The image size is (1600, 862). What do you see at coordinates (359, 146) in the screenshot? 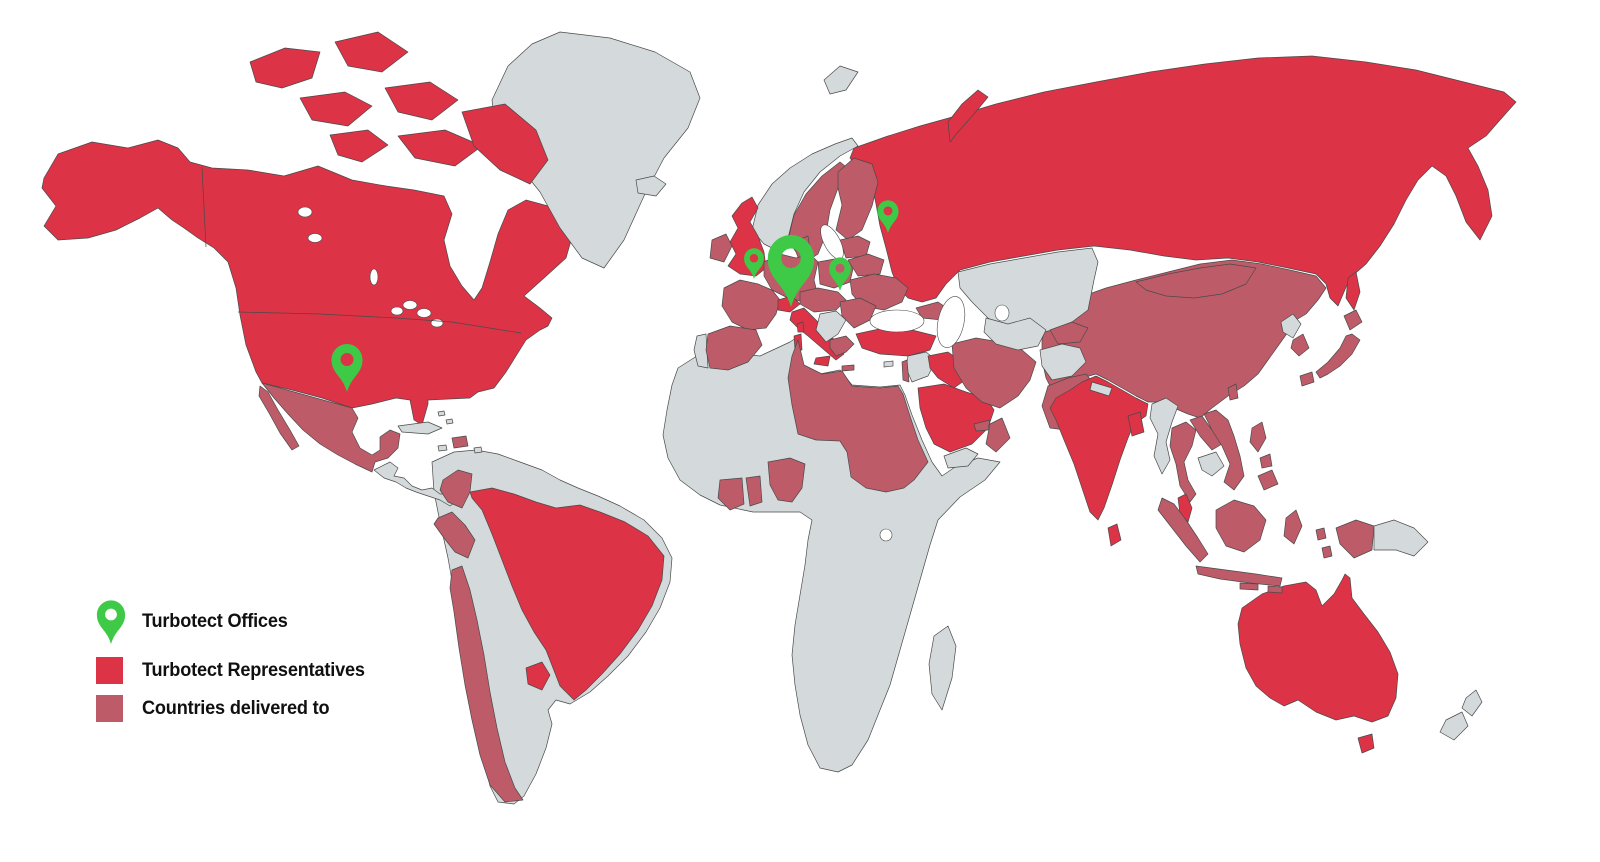
I see `victoria-island` at bounding box center [359, 146].